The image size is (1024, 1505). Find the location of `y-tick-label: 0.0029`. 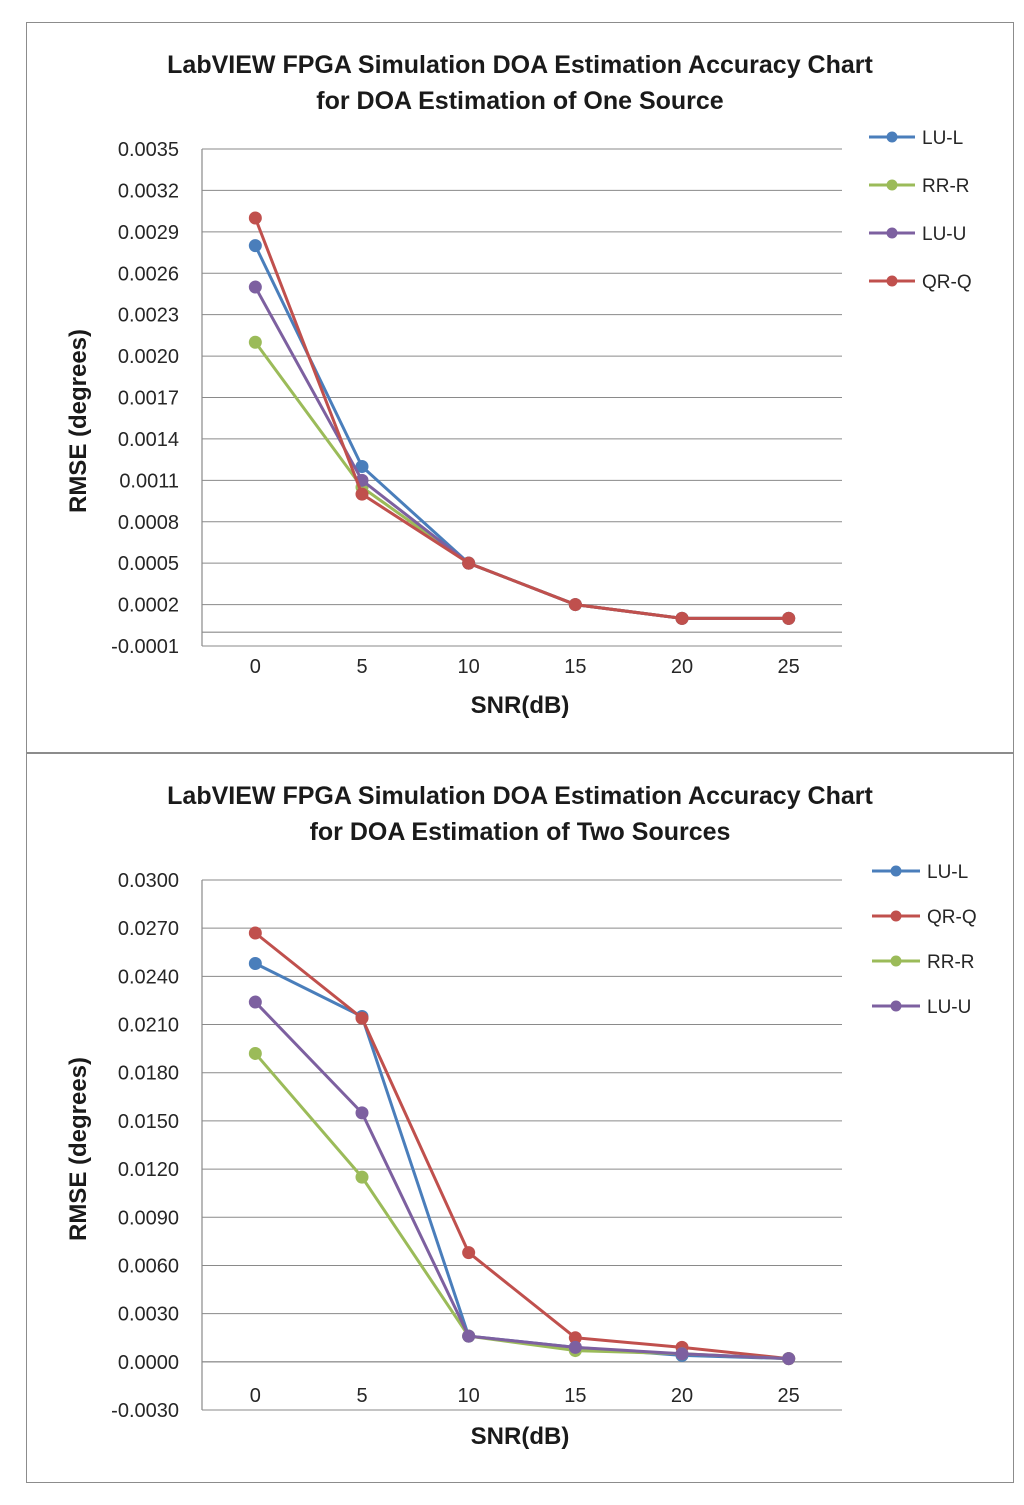

y-tick-label: 0.0029 is located at coordinates (148, 233).